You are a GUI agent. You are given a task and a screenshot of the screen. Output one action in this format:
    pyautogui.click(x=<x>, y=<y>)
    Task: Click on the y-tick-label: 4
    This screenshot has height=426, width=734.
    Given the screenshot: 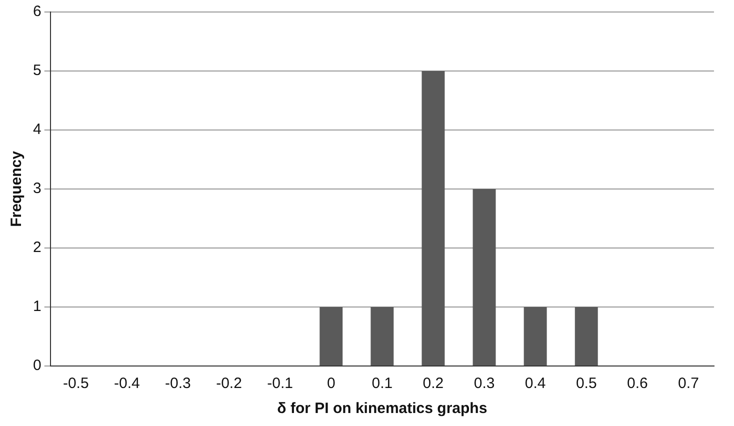 What is the action you would take?
    pyautogui.click(x=37, y=129)
    